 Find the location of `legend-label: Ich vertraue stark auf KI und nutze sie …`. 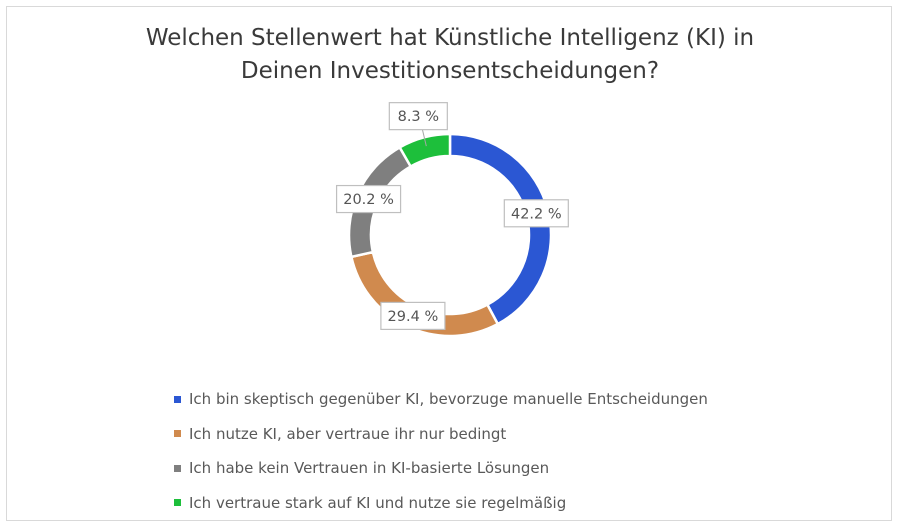

legend-label: Ich vertraue stark auf KI und nutze sie … is located at coordinates (378, 502).